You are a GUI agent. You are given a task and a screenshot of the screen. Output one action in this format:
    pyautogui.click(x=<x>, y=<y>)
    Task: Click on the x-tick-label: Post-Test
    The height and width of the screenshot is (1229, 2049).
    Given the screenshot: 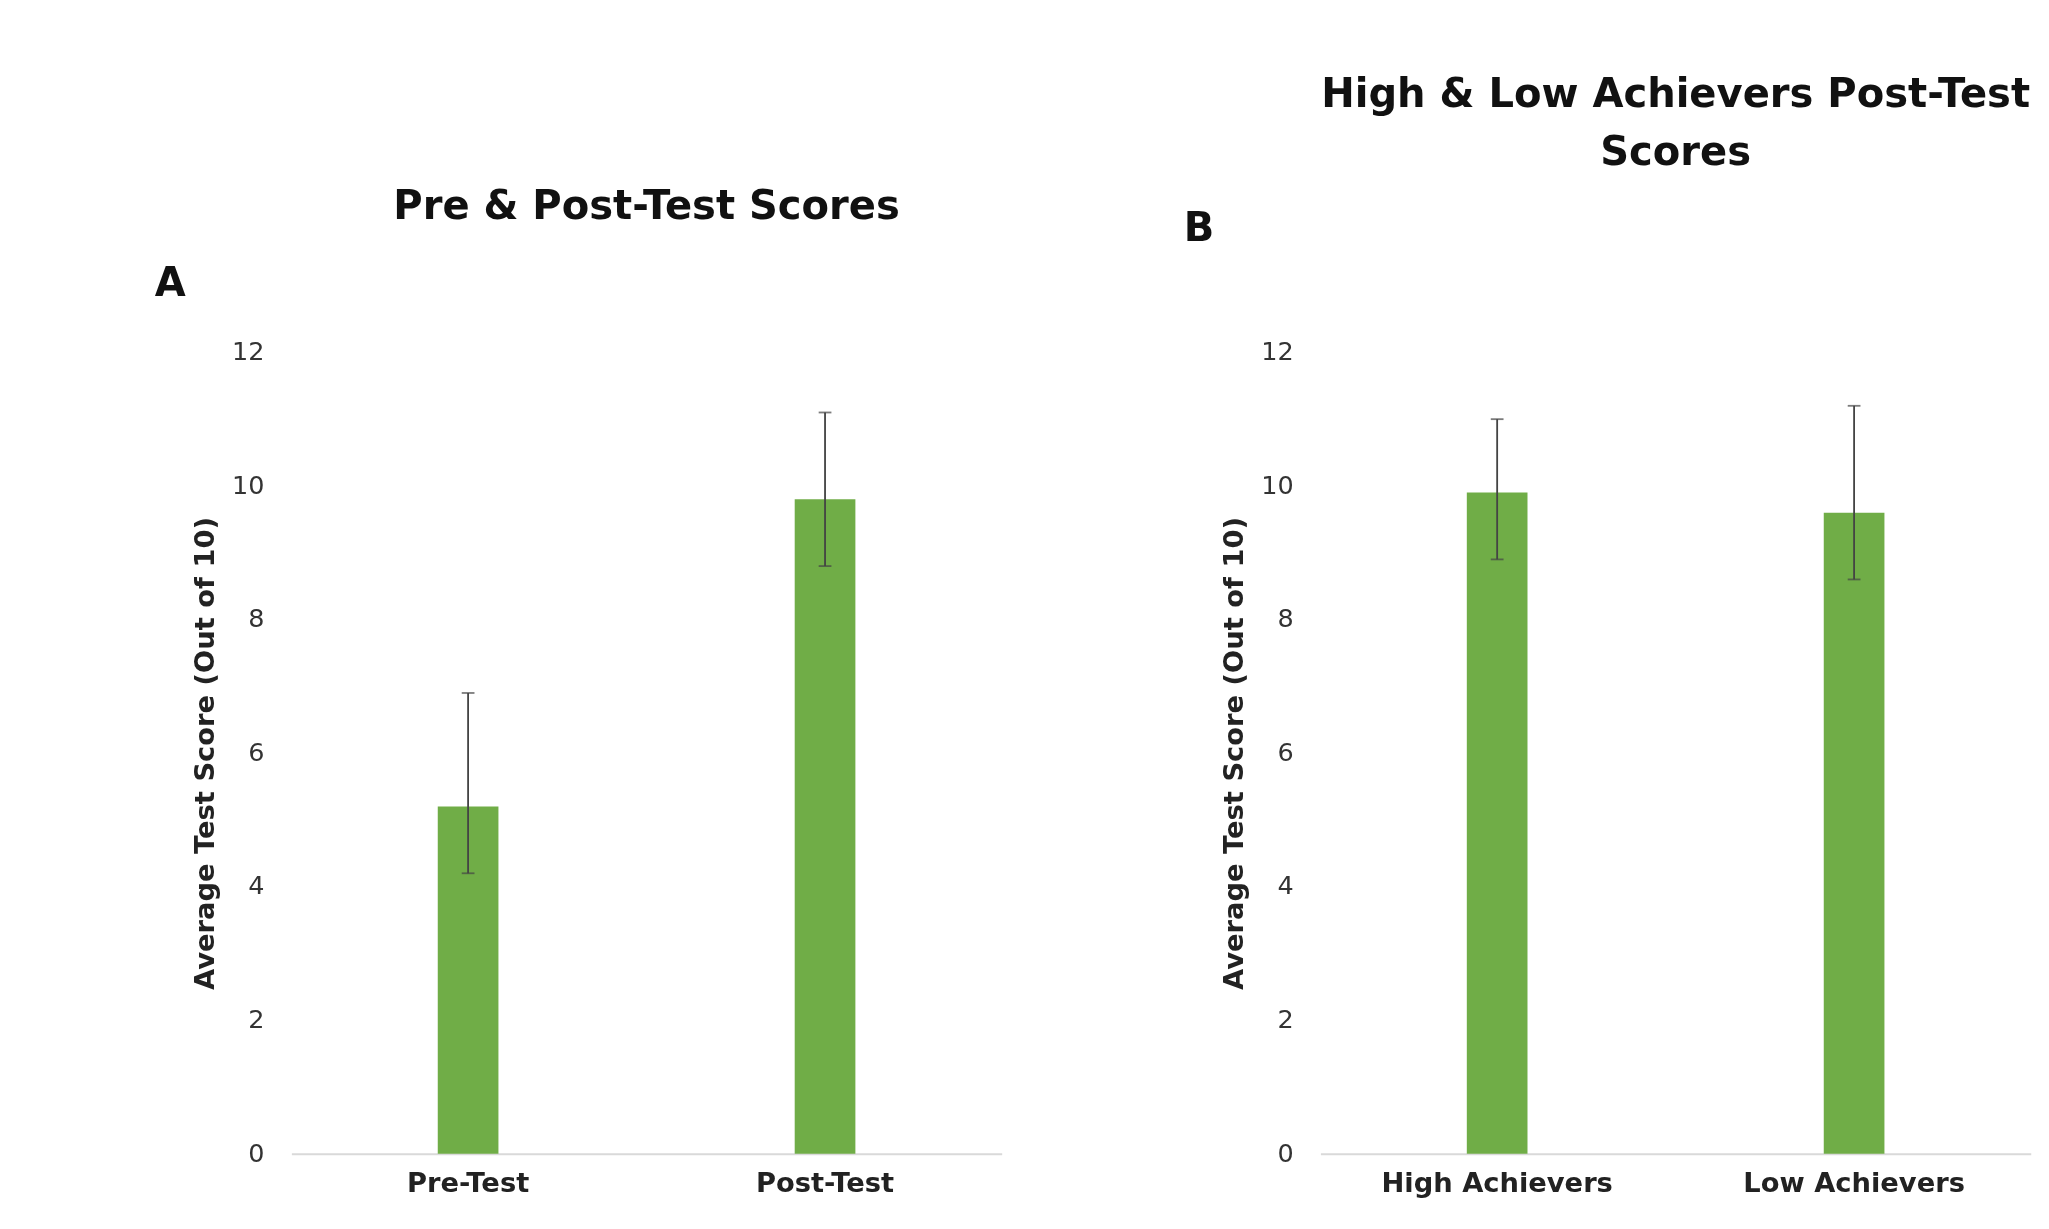 What is the action you would take?
    pyautogui.click(x=825, y=1183)
    